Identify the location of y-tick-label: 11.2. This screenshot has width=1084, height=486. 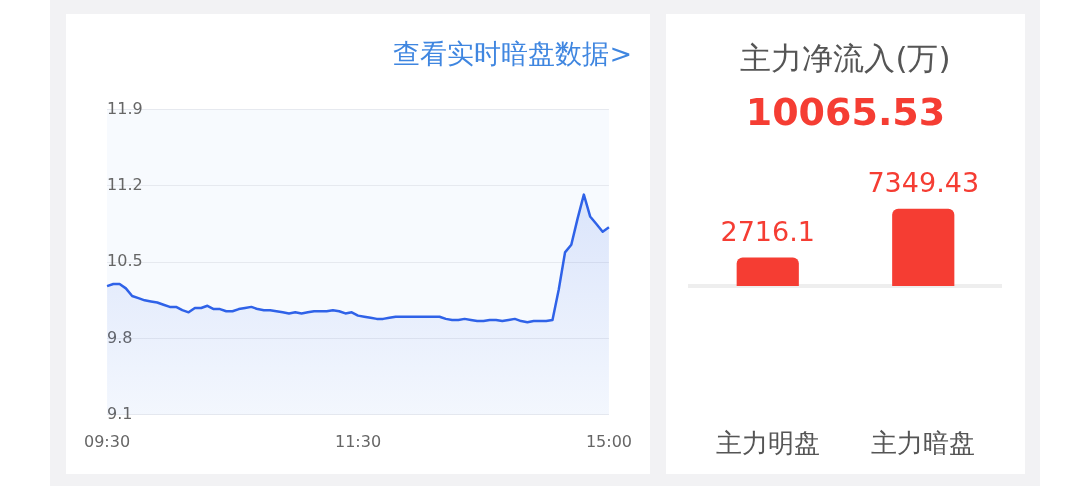
(125, 185).